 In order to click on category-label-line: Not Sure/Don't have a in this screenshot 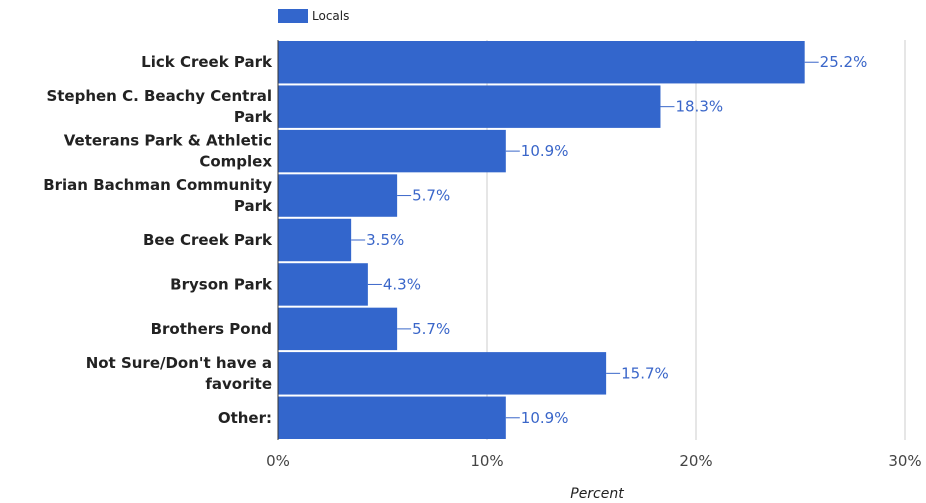, I will do `click(179, 363)`.